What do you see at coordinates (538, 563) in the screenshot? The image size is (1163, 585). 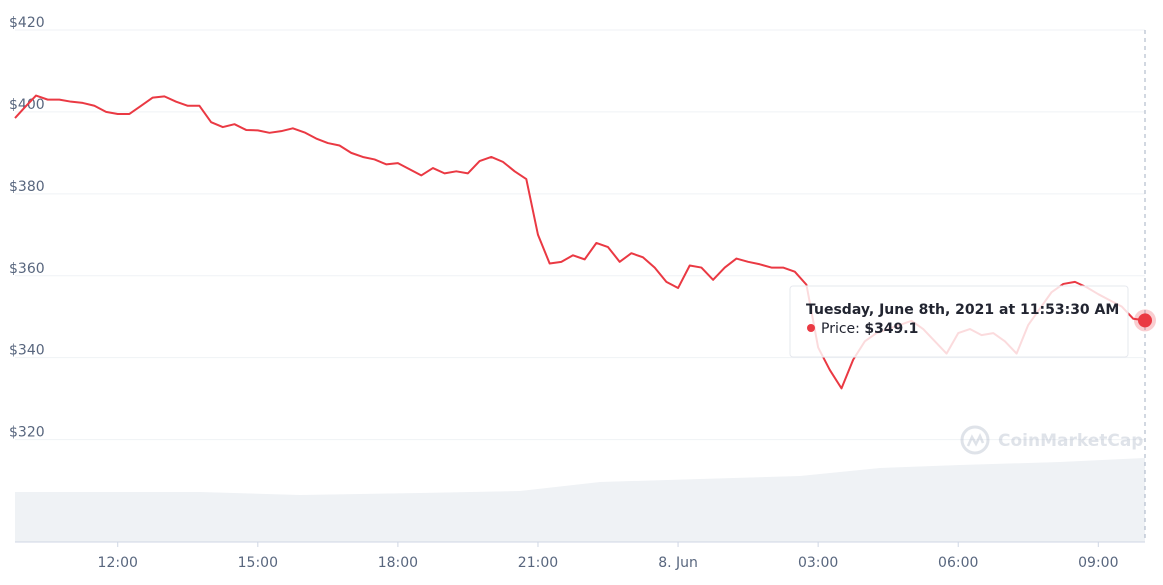 I see `x-tick-label: 21:00` at bounding box center [538, 563].